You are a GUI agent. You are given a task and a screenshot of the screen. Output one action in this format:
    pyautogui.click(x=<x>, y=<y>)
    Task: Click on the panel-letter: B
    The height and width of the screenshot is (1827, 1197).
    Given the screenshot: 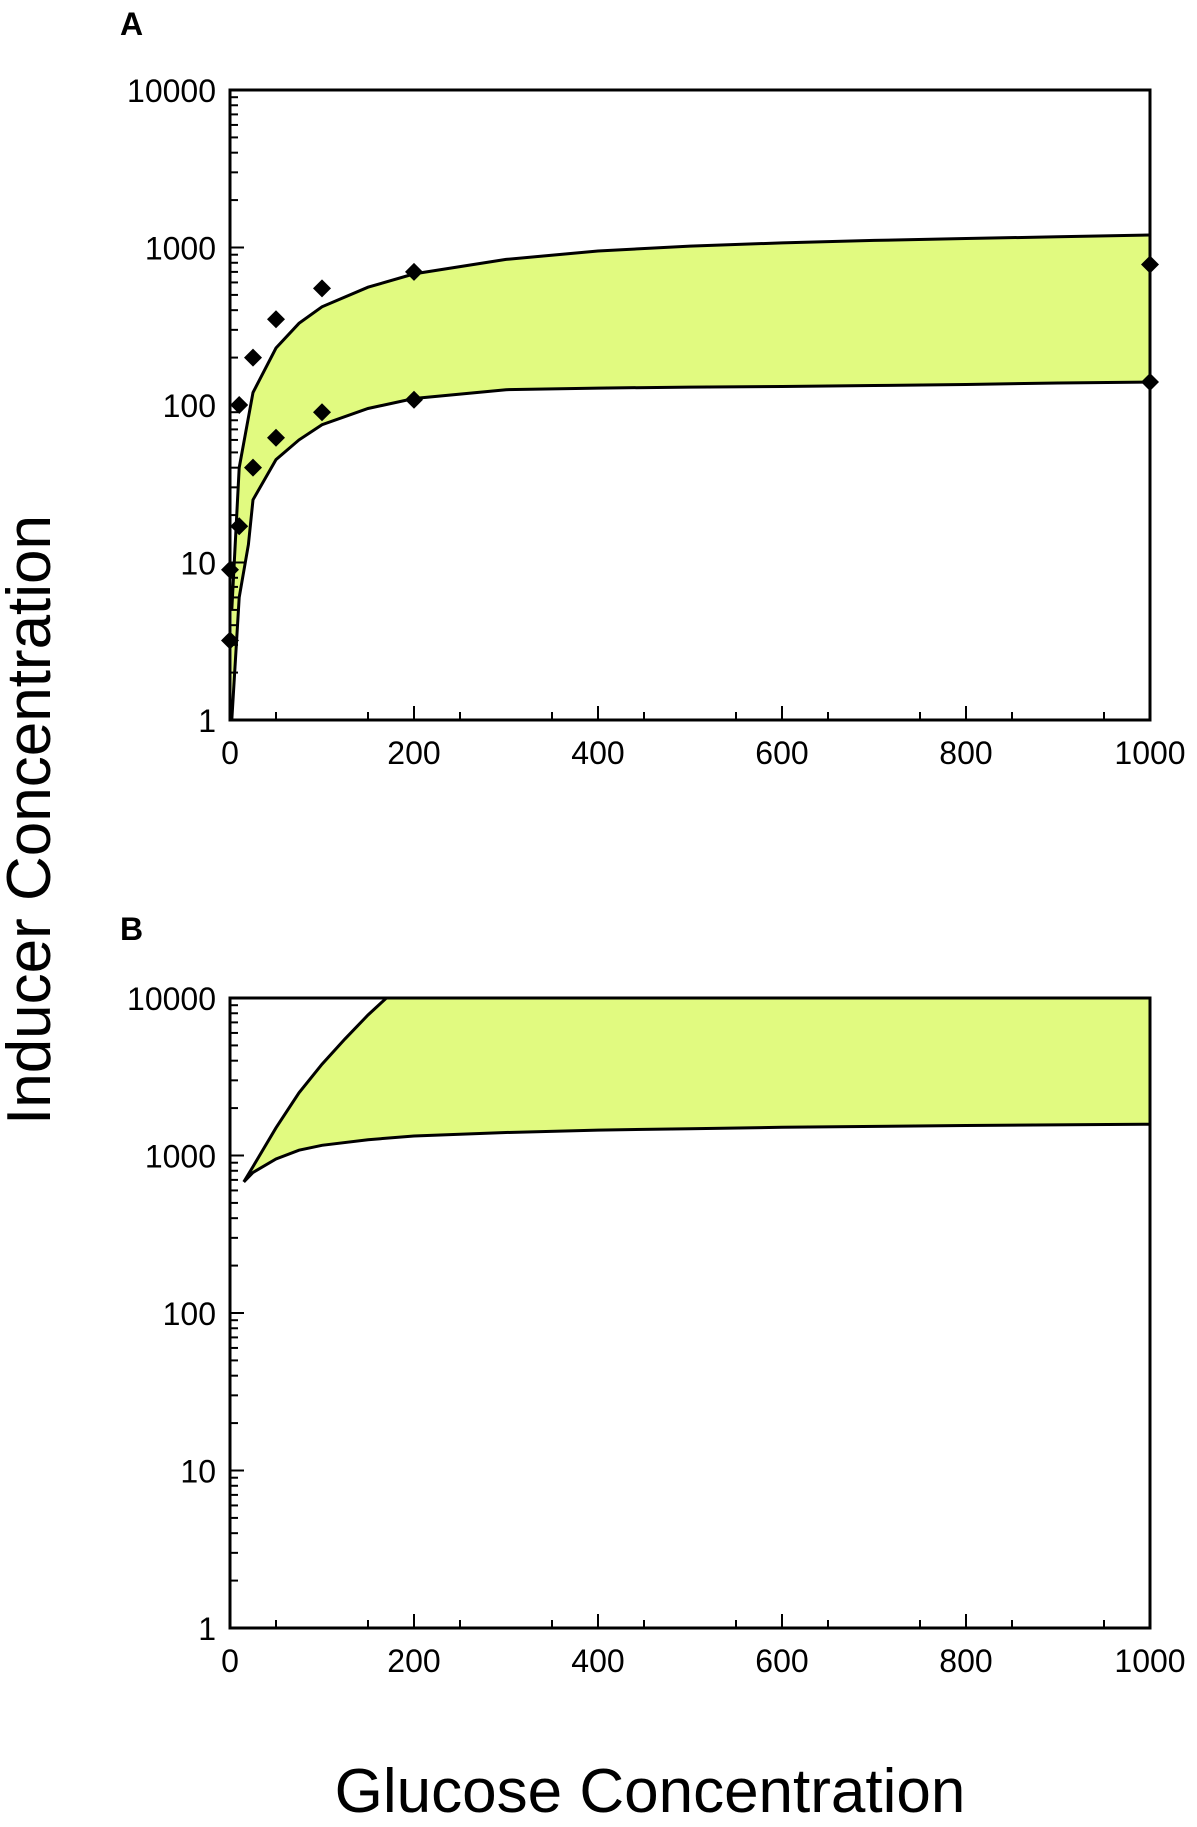 What is the action you would take?
    pyautogui.click(x=131, y=929)
    